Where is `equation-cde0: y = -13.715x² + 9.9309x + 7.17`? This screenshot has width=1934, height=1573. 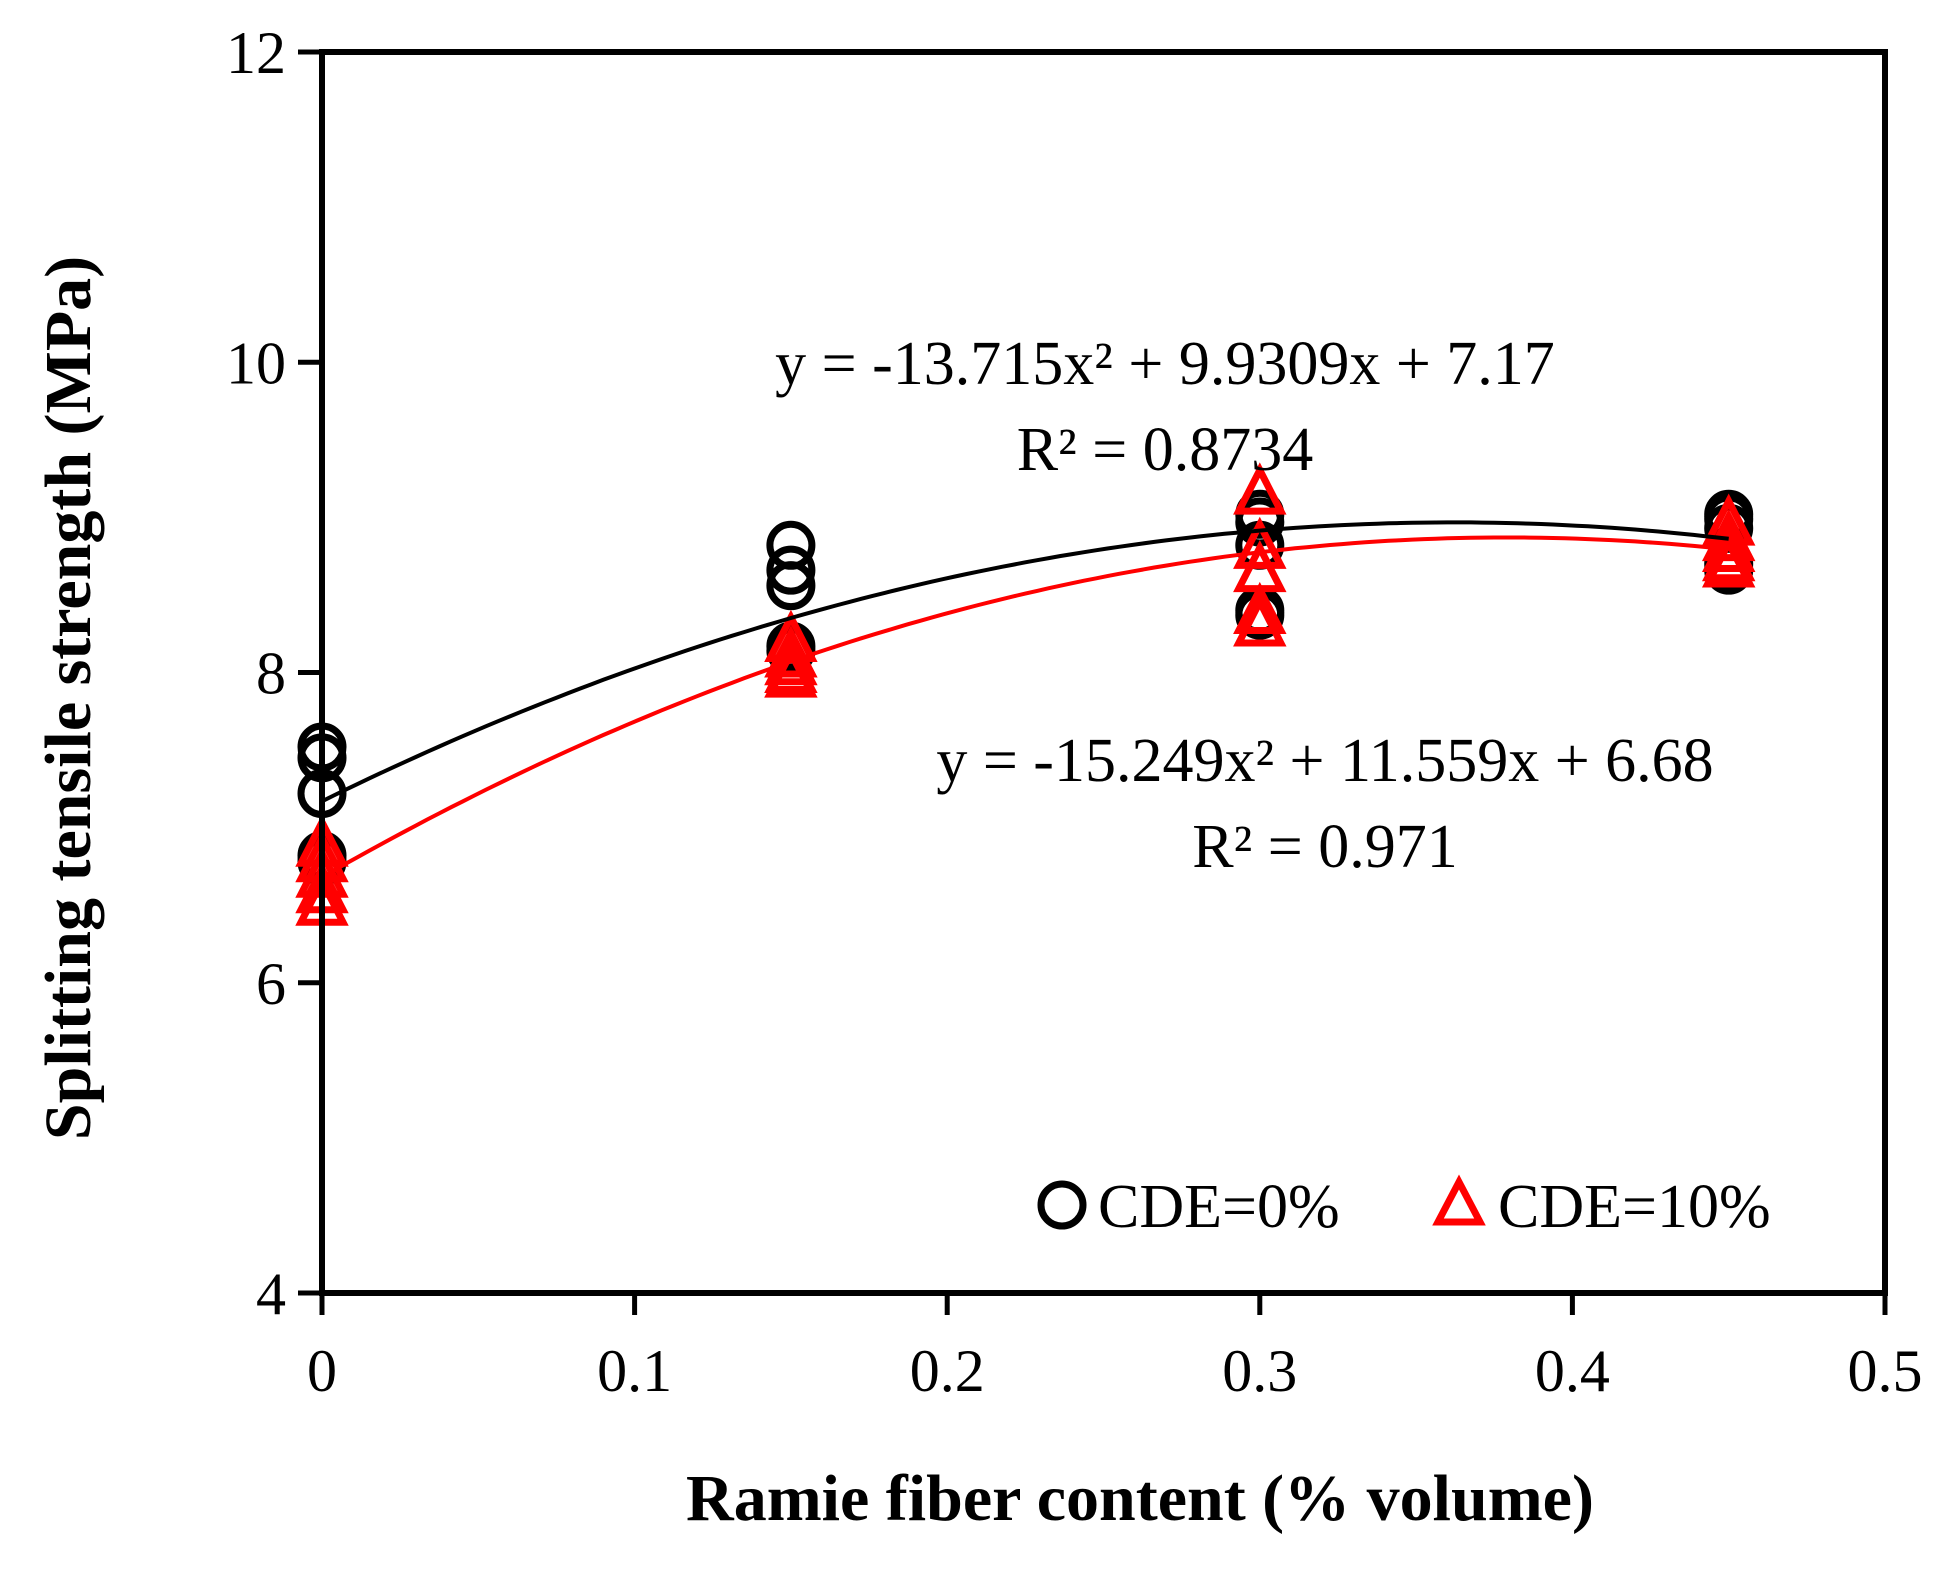
equation-cde0: y = -13.715x² + 9.9309x + 7.17 is located at coordinates (1165, 364).